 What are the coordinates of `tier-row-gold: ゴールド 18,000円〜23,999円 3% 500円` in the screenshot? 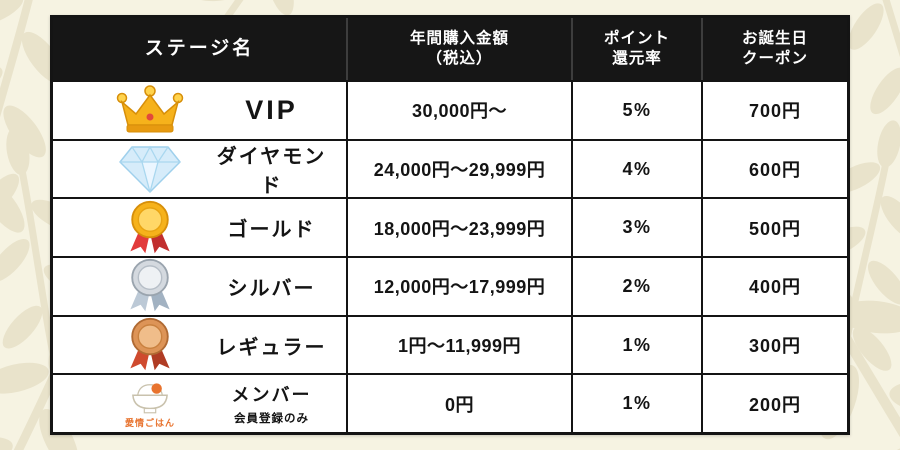 It's located at (450, 227).